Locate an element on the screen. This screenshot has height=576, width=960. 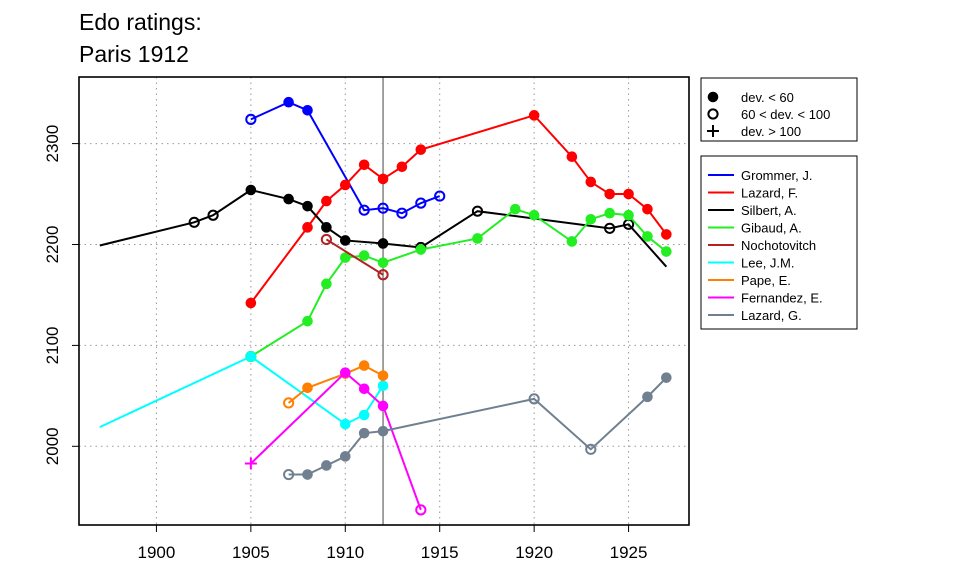
series-legend-label-7: Fernandez, E. is located at coordinates (782, 298).